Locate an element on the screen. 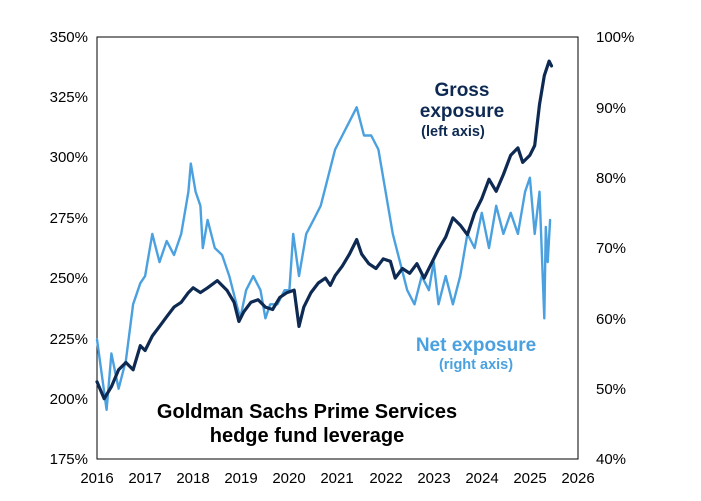 The width and height of the screenshot is (701, 501). left-tick-label: 200% is located at coordinates (69, 399).